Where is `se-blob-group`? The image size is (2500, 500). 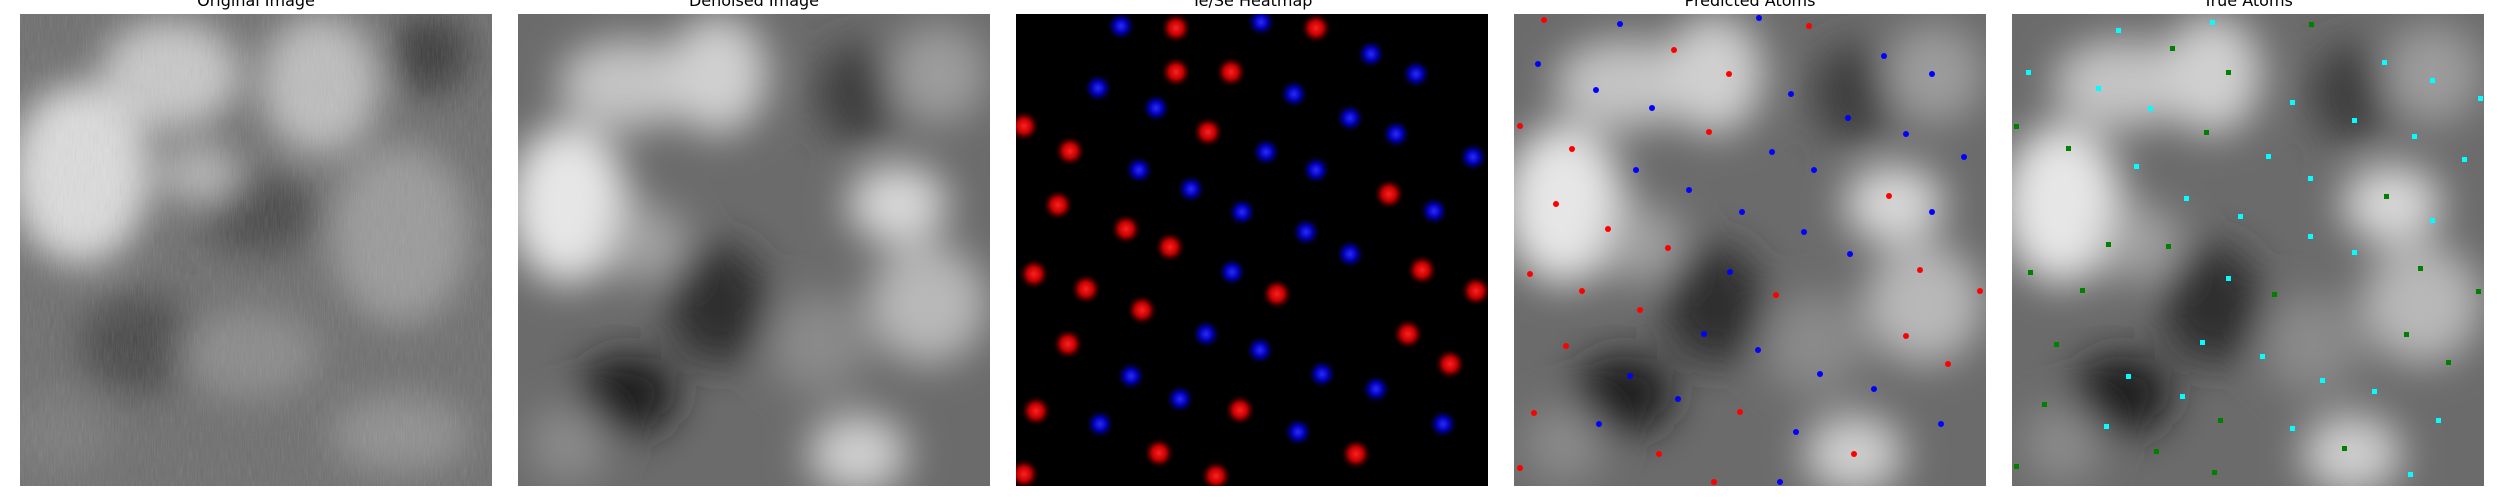
se-blob-group is located at coordinates (1285, 230).